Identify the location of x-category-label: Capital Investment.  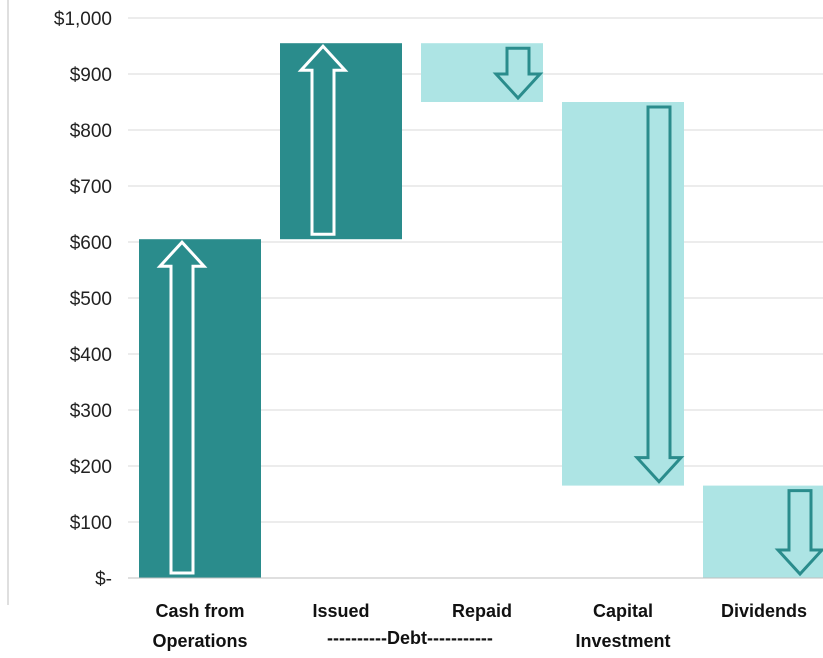
(622, 626).